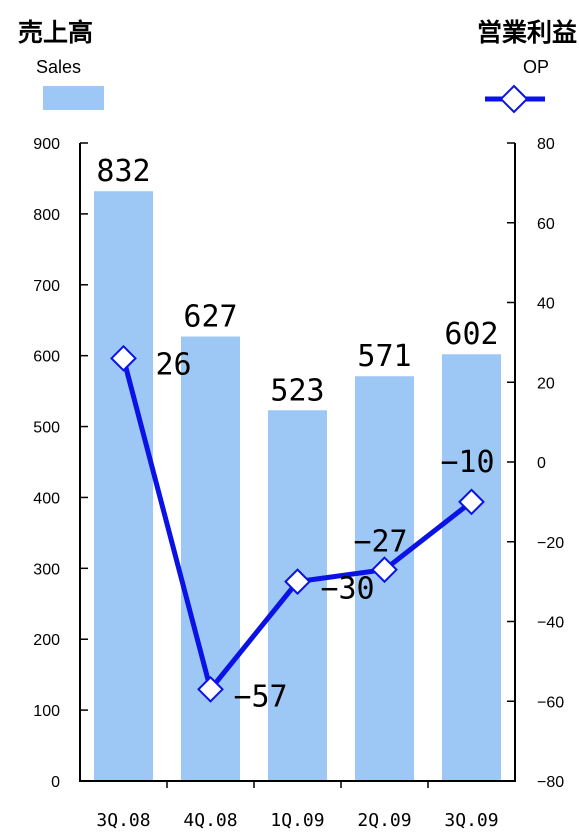 Image resolution: width=579 pixels, height=837 pixels. What do you see at coordinates (550, 702) in the screenshot?
I see `right-tick-label: −60` at bounding box center [550, 702].